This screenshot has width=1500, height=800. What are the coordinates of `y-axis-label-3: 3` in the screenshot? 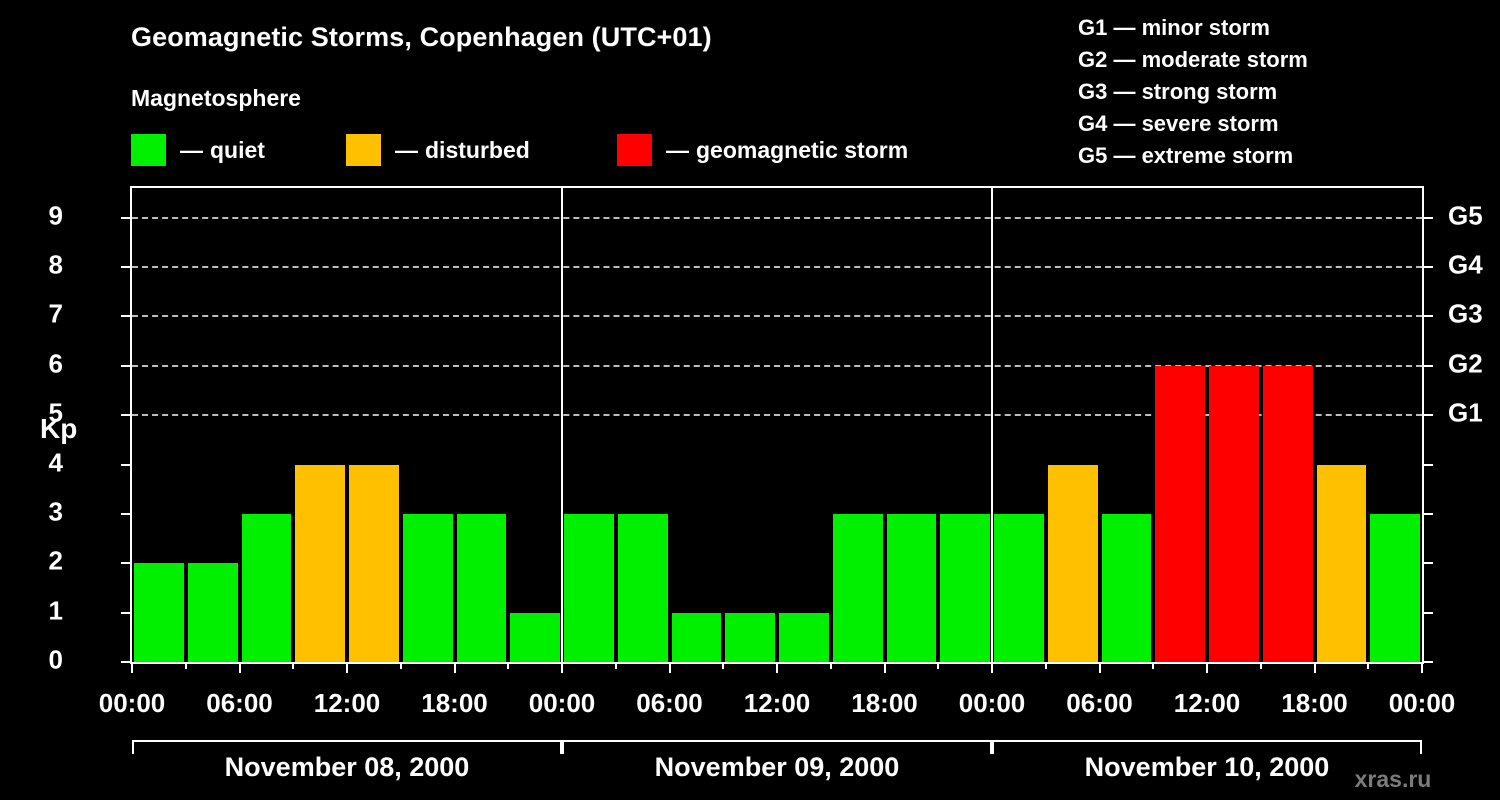 It's located at (55, 511).